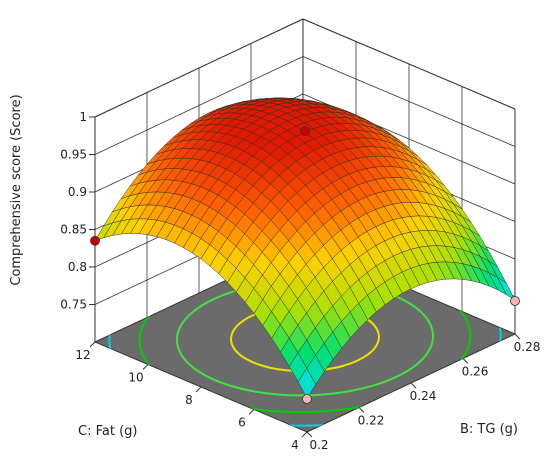 This screenshot has width=550, height=463. I want to click on y-tick-label: 10, so click(135, 378).